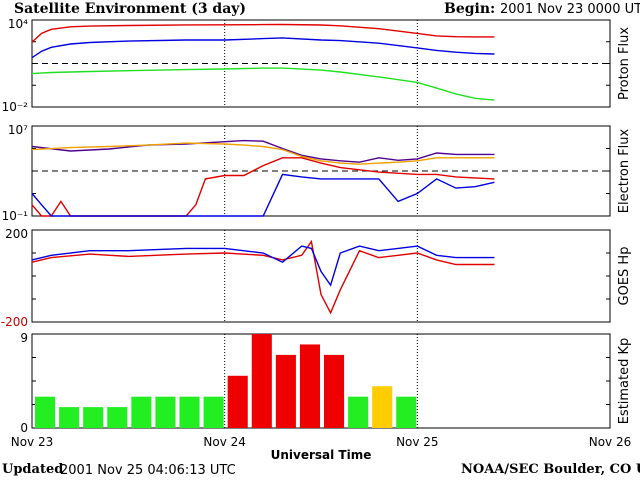 This screenshot has height=480, width=640. Describe the element at coordinates (24, 428) in the screenshot. I see `y-tick-label-bottom: 0` at that location.